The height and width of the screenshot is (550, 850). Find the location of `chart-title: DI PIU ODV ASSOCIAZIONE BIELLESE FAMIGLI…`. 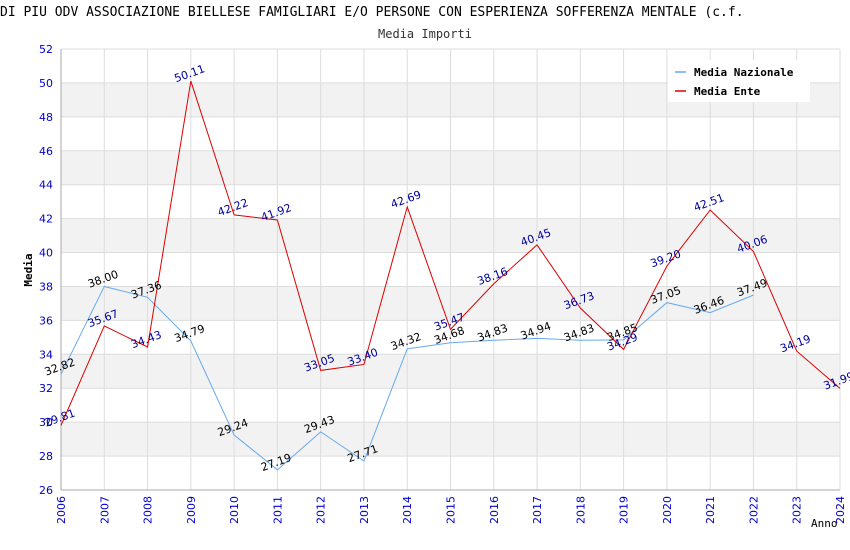

chart-title: DI PIU ODV ASSOCIAZIONE BIELLESE FAMIGLI… is located at coordinates (425, 15).